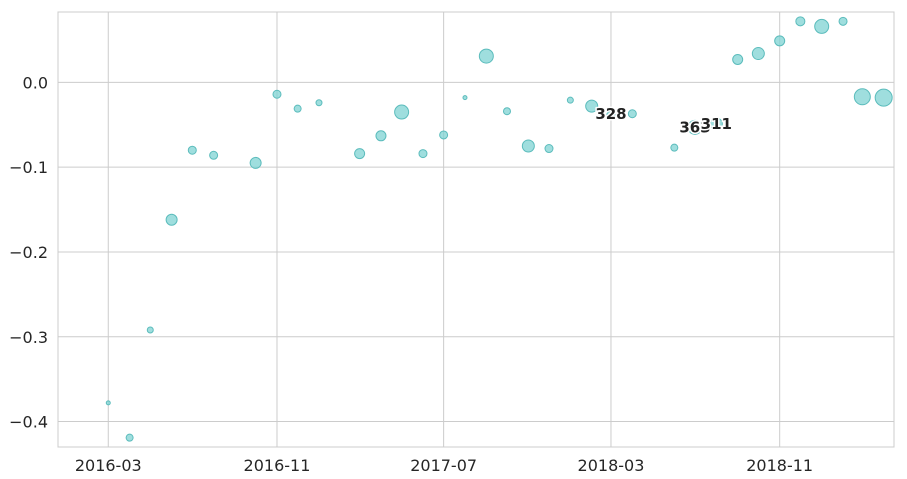 Image resolution: width=907 pixels, height=479 pixels. I want to click on y-tick-labels: 0.0 −0.1 −0.2 −0.3 −0.4, so click(28, 252).